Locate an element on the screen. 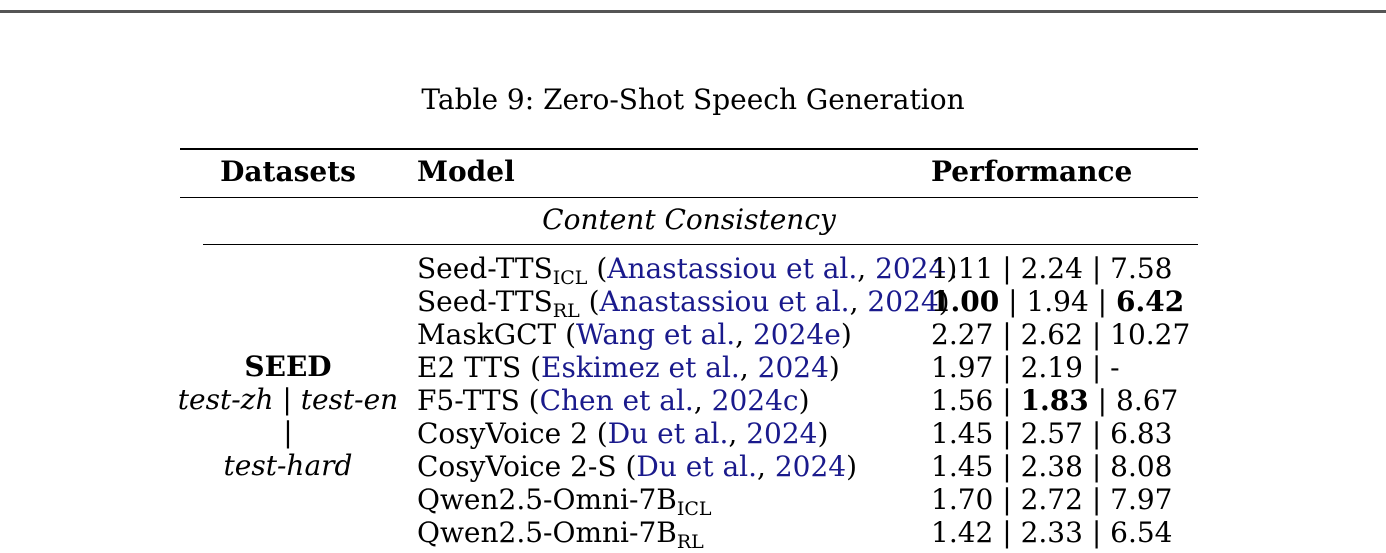 Image resolution: width=1386 pixels, height=553 pixels. page-top-rule is located at coordinates (693, 11).